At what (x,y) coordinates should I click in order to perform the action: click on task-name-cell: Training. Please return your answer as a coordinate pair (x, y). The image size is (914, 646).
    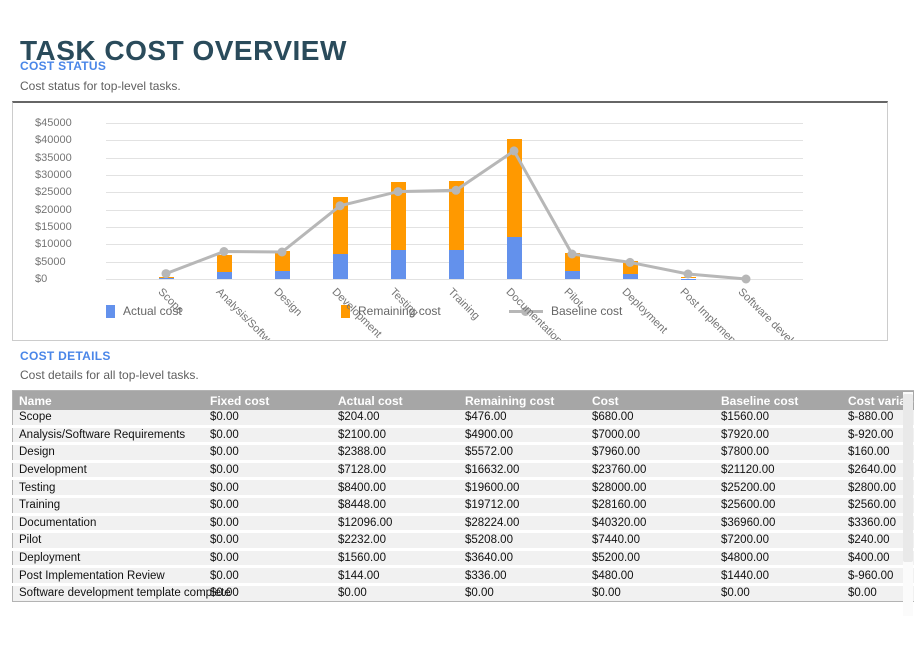
    Looking at the image, I should click on (108, 506).